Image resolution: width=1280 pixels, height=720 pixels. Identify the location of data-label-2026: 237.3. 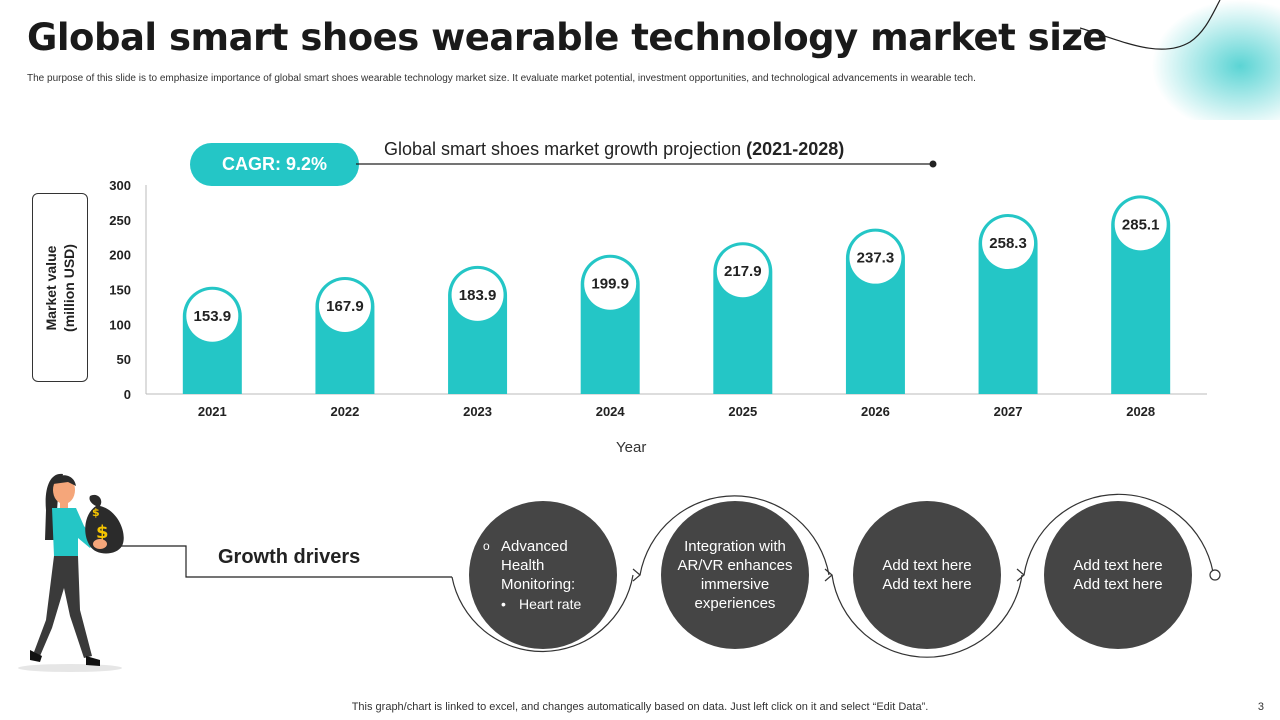
(876, 258).